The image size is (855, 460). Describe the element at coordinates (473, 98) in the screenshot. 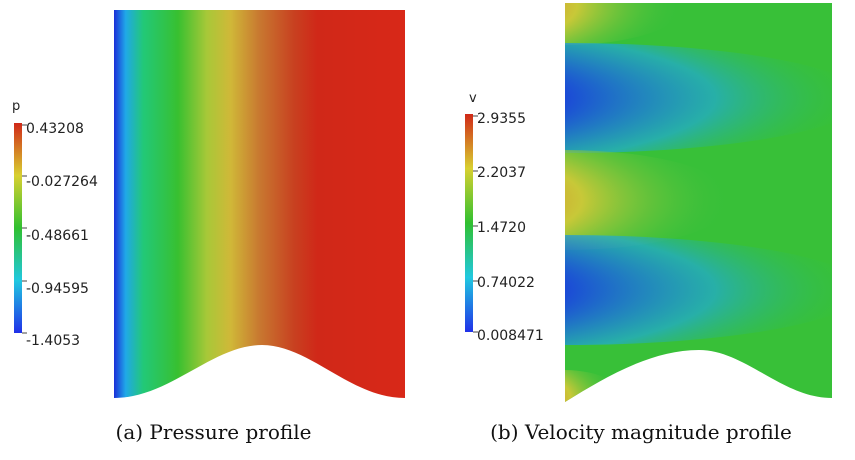

I see `velocity-legend-title: v` at that location.